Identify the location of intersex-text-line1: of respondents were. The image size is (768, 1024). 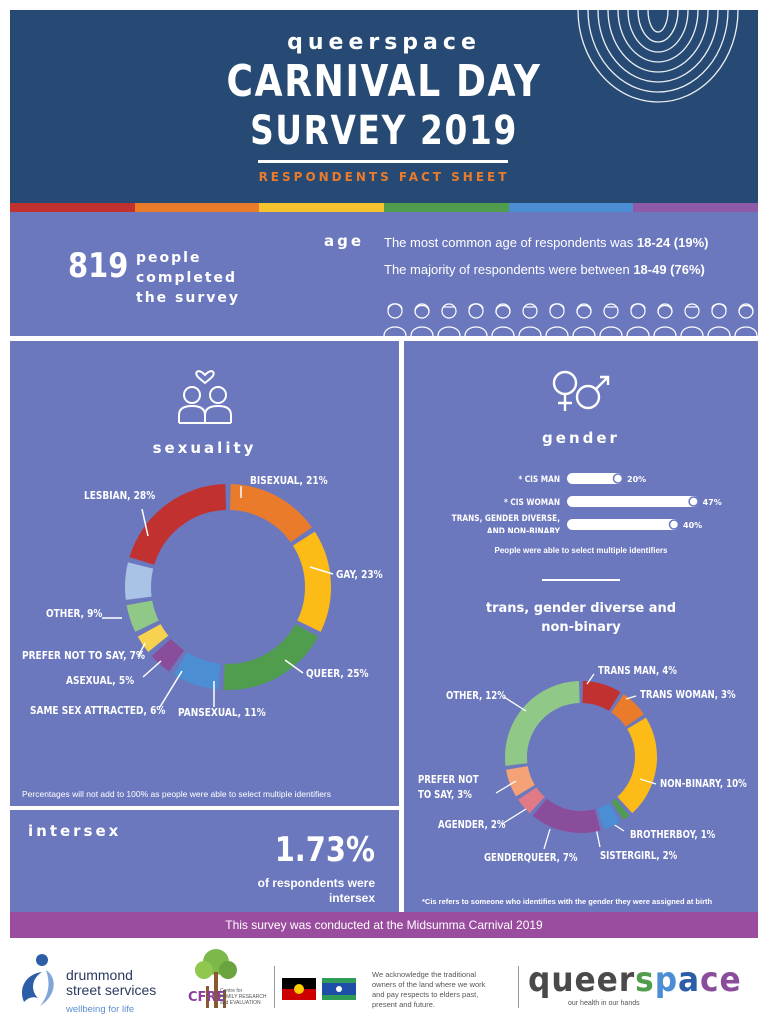
(316, 883).